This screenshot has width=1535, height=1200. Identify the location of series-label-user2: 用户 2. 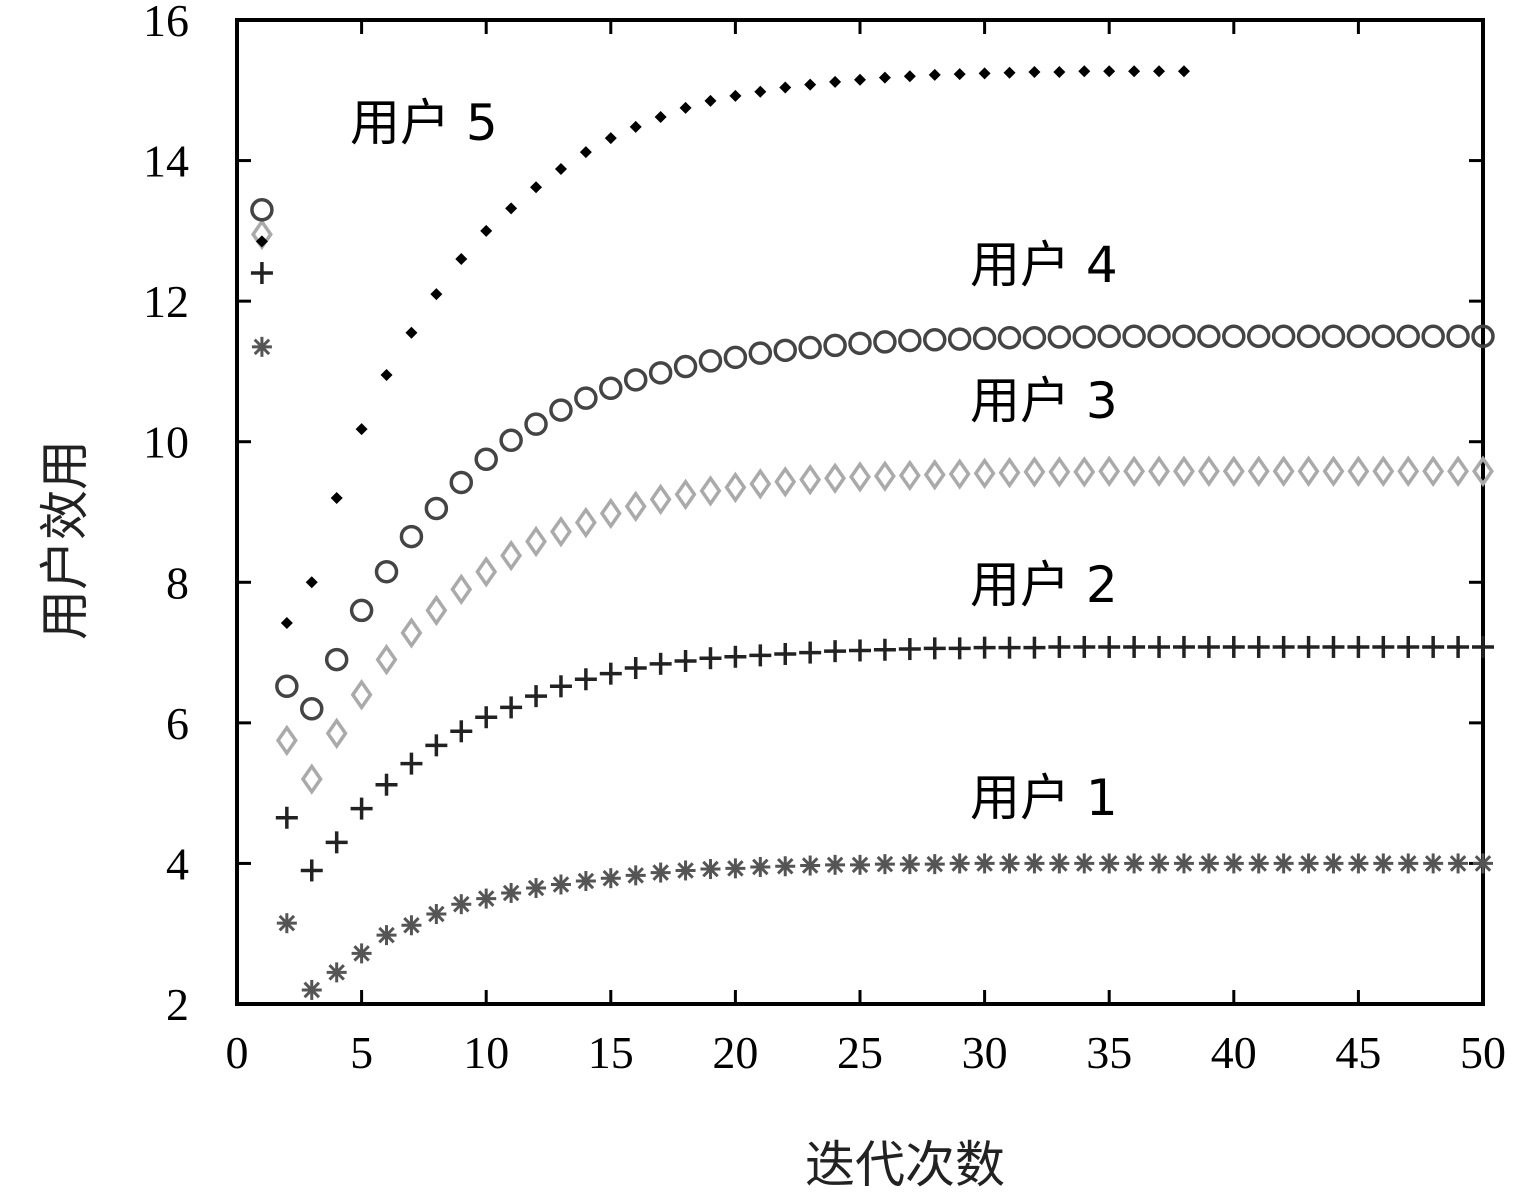
(1044, 585).